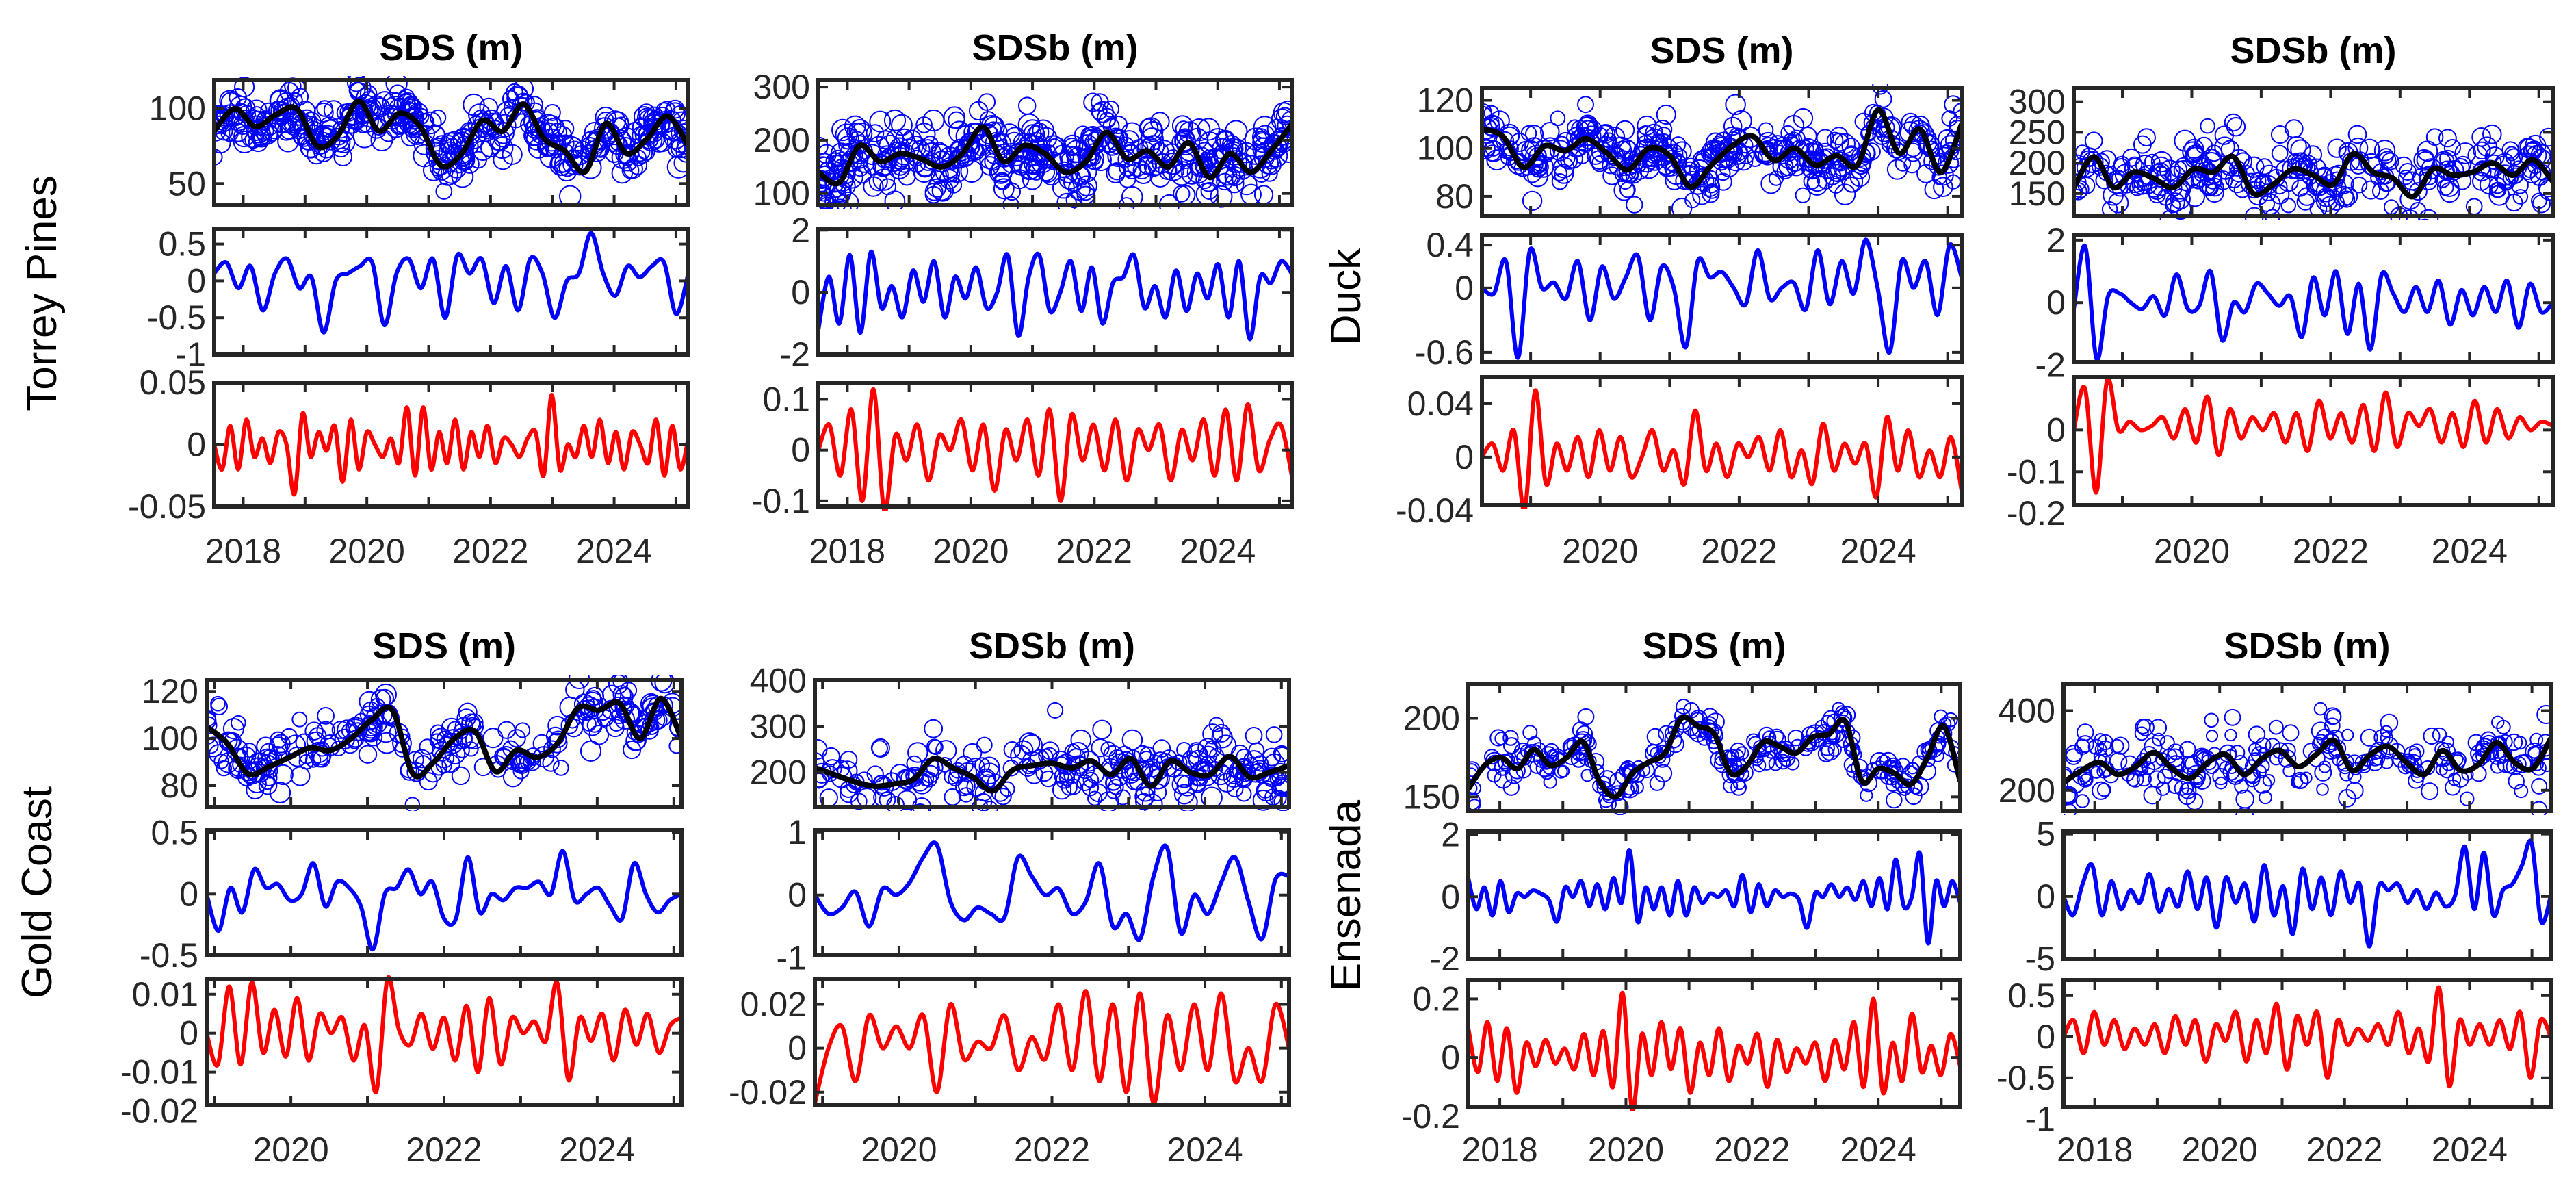  I want to click on y-tick-label: 0.04, so click(1440, 404).